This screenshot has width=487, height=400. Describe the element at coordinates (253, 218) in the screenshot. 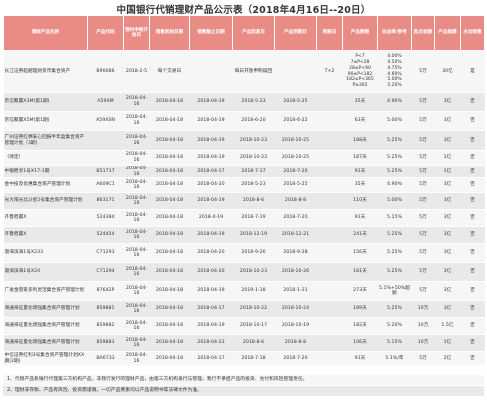

I see `table-cell: 2018-7-19` at that location.